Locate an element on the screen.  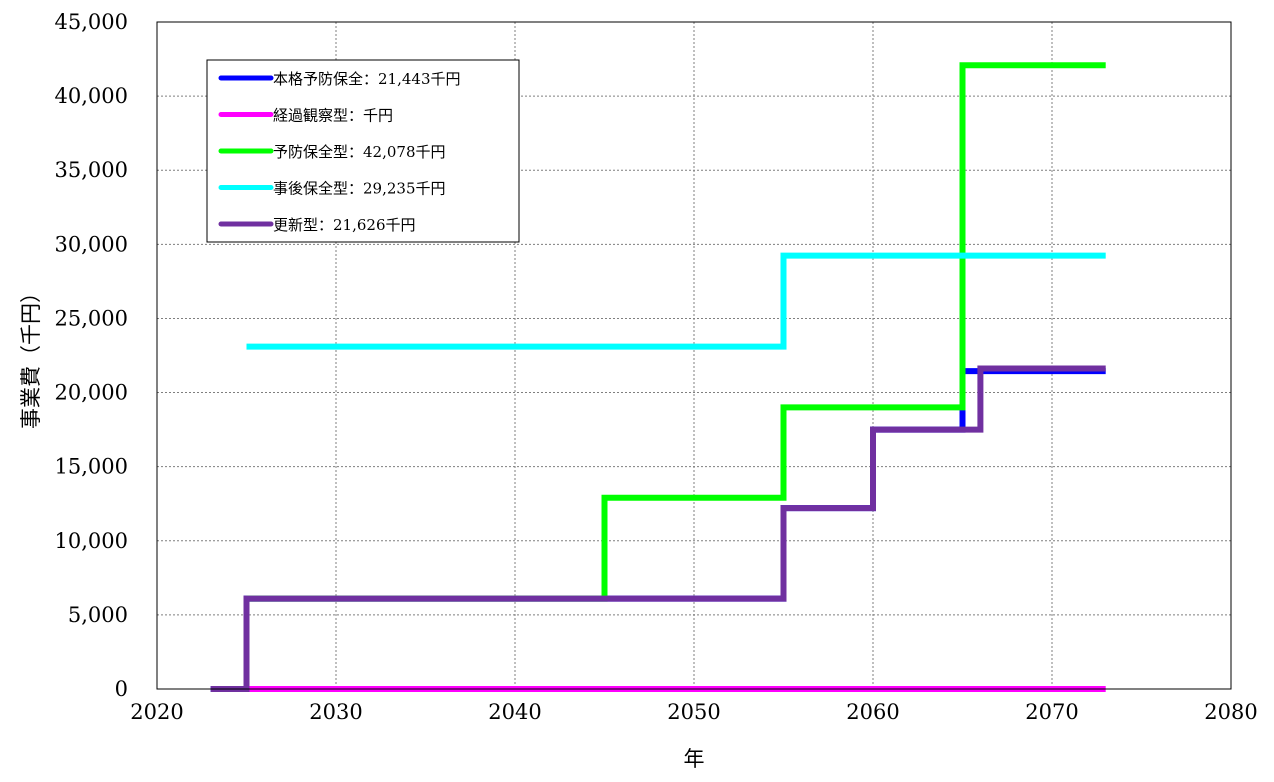
y-axis-title: 事業費（千円） is located at coordinates (31, 355).